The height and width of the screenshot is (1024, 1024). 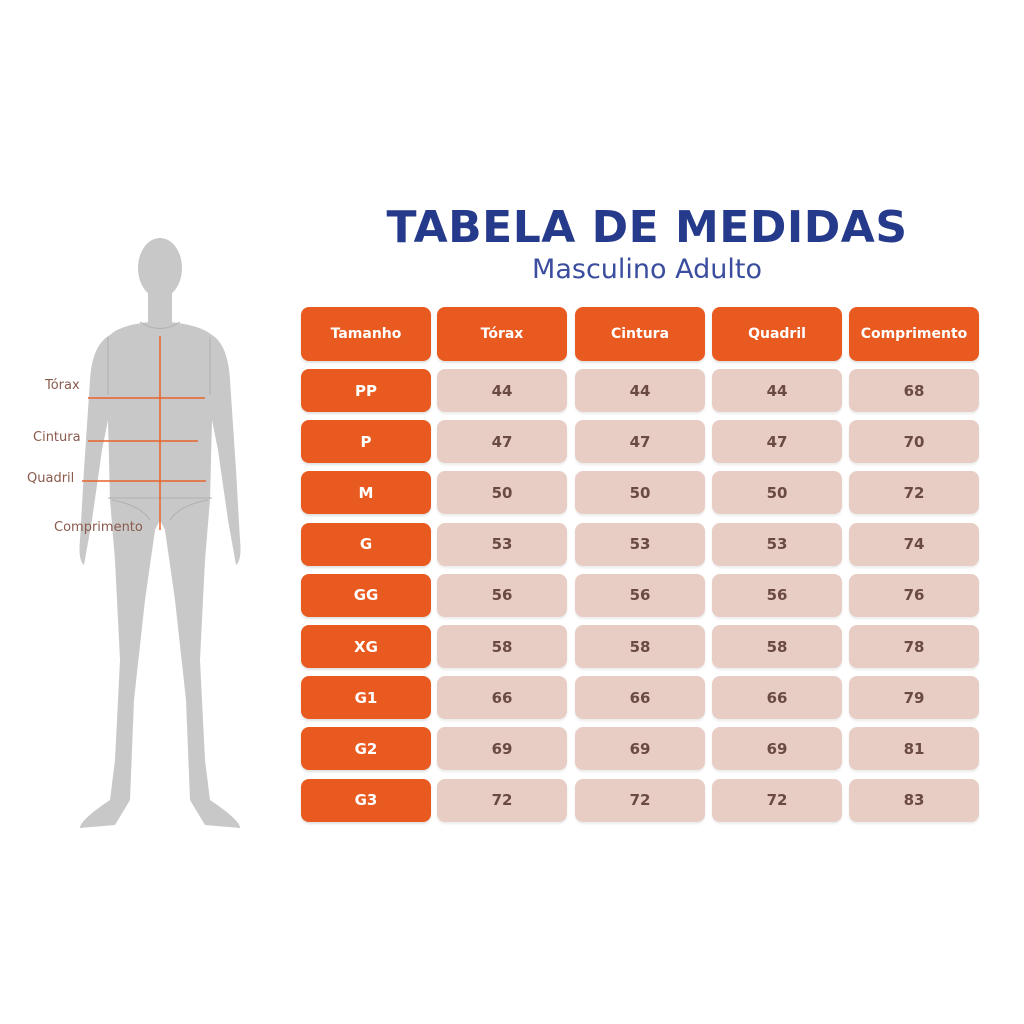 What do you see at coordinates (914, 698) in the screenshot?
I see `measurement-cell: 79` at bounding box center [914, 698].